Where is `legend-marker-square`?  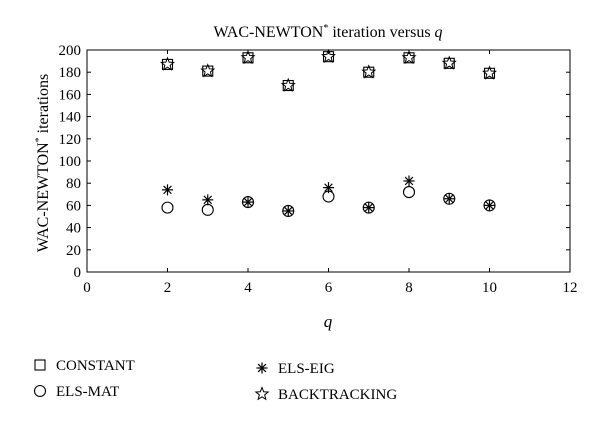
legend-marker-square is located at coordinates (40, 365).